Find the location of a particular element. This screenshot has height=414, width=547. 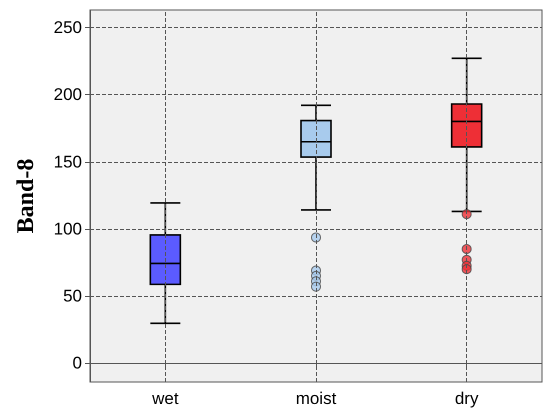

y-tick-label: 100 is located at coordinates (68, 228).